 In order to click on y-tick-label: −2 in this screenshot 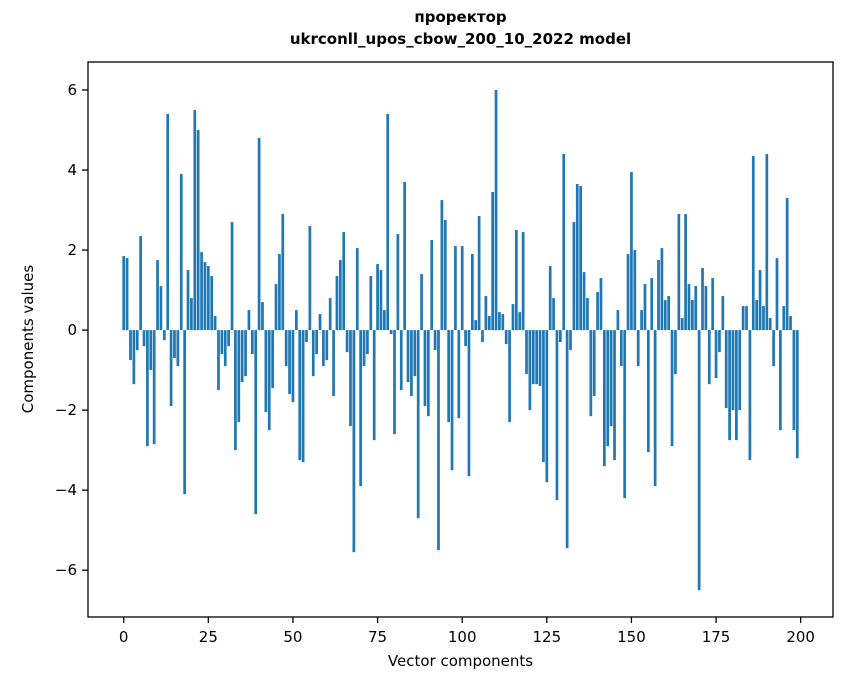, I will do `click(66, 410)`.